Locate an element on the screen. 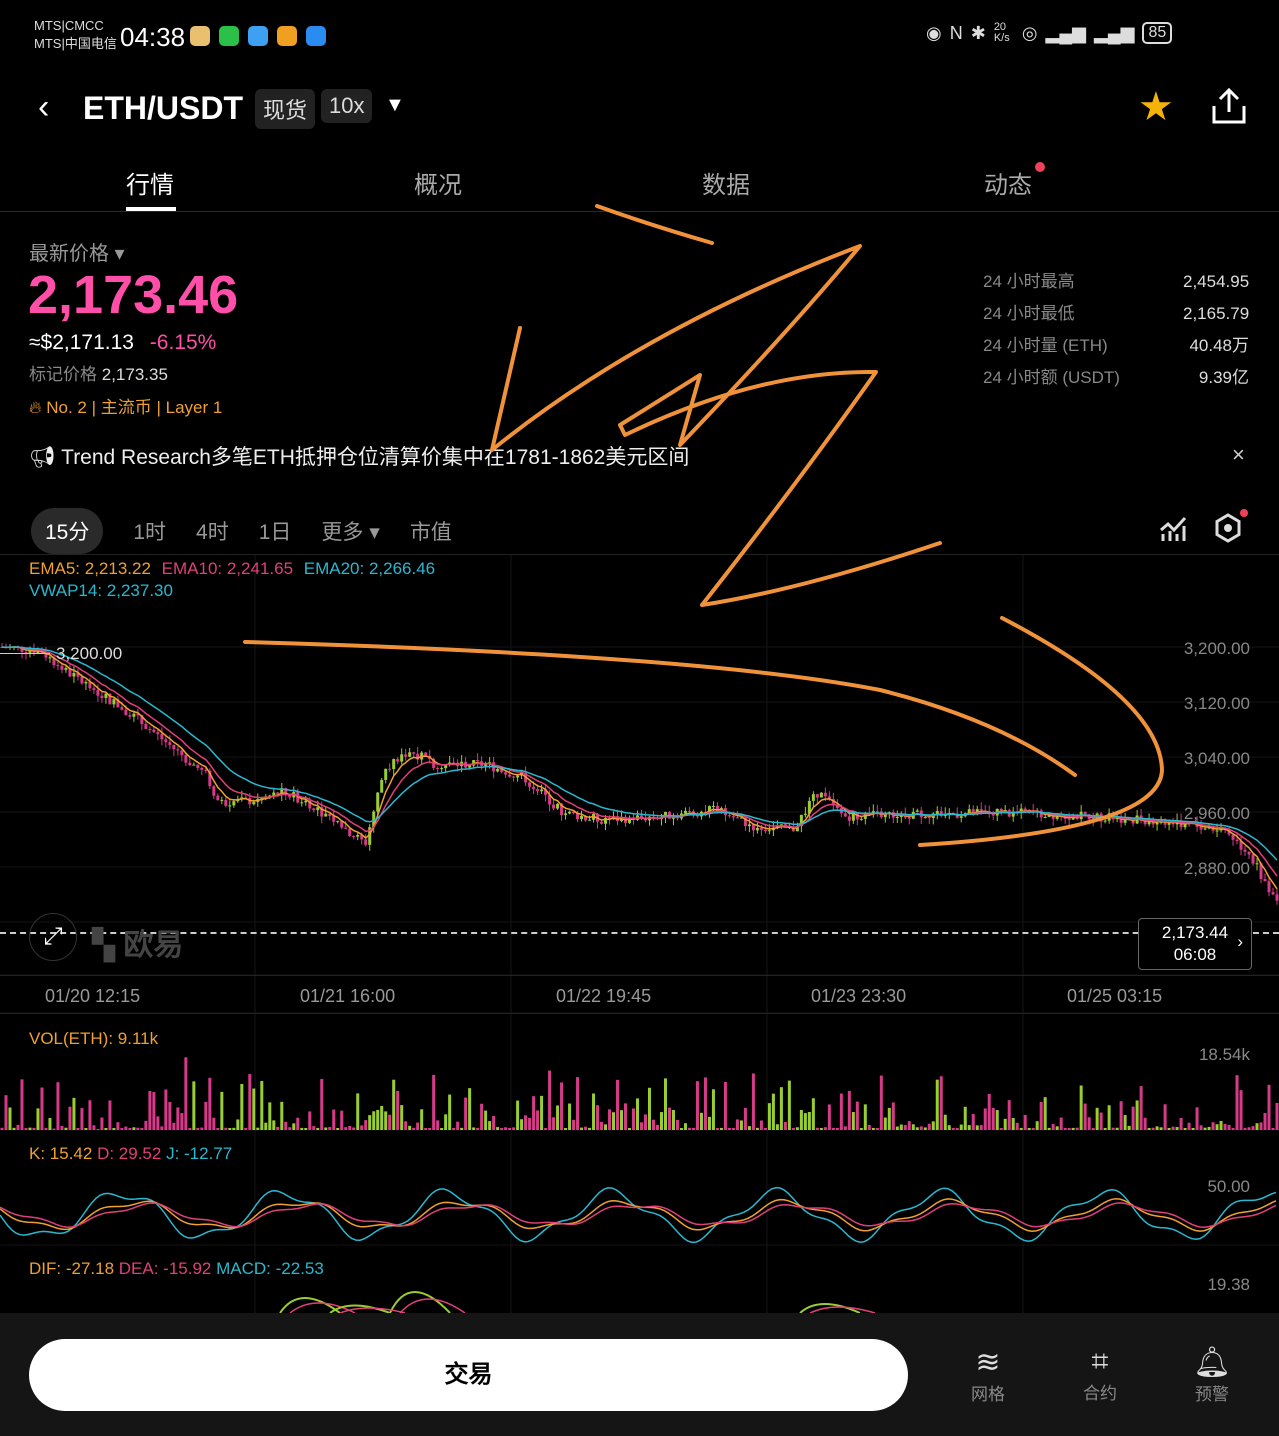 The image size is (1279, 1436). eye-icon: ◉ is located at coordinates (934, 32).